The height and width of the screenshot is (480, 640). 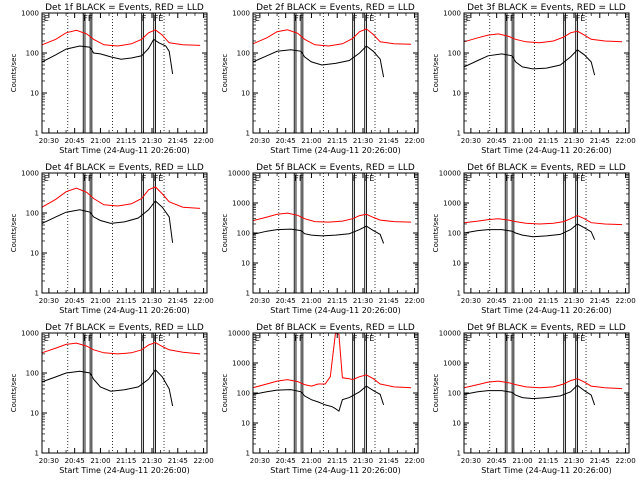 I want to click on panel-title: Det 9f BLACK = Events, RED = LLD, so click(x=546, y=328).